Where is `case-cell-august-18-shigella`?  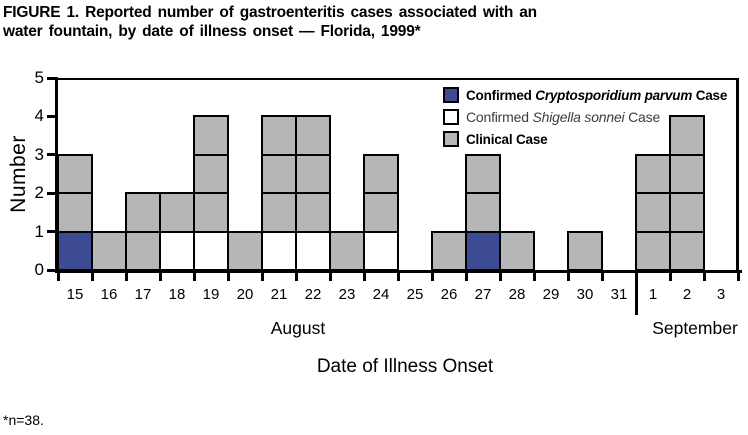
case-cell-august-18-shigella is located at coordinates (177, 250).